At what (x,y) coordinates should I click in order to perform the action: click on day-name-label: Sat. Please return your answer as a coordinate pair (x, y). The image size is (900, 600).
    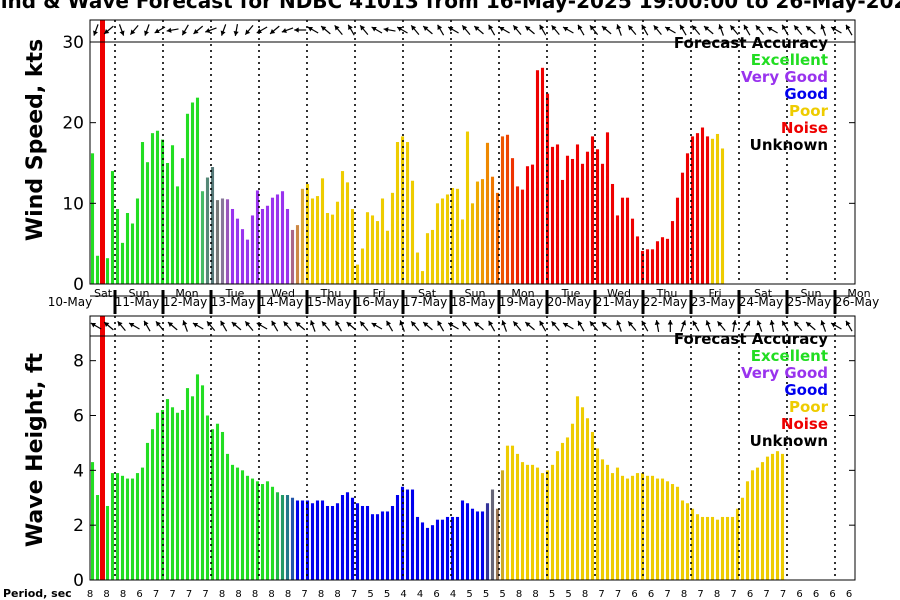
    Looking at the image, I should click on (103, 293).